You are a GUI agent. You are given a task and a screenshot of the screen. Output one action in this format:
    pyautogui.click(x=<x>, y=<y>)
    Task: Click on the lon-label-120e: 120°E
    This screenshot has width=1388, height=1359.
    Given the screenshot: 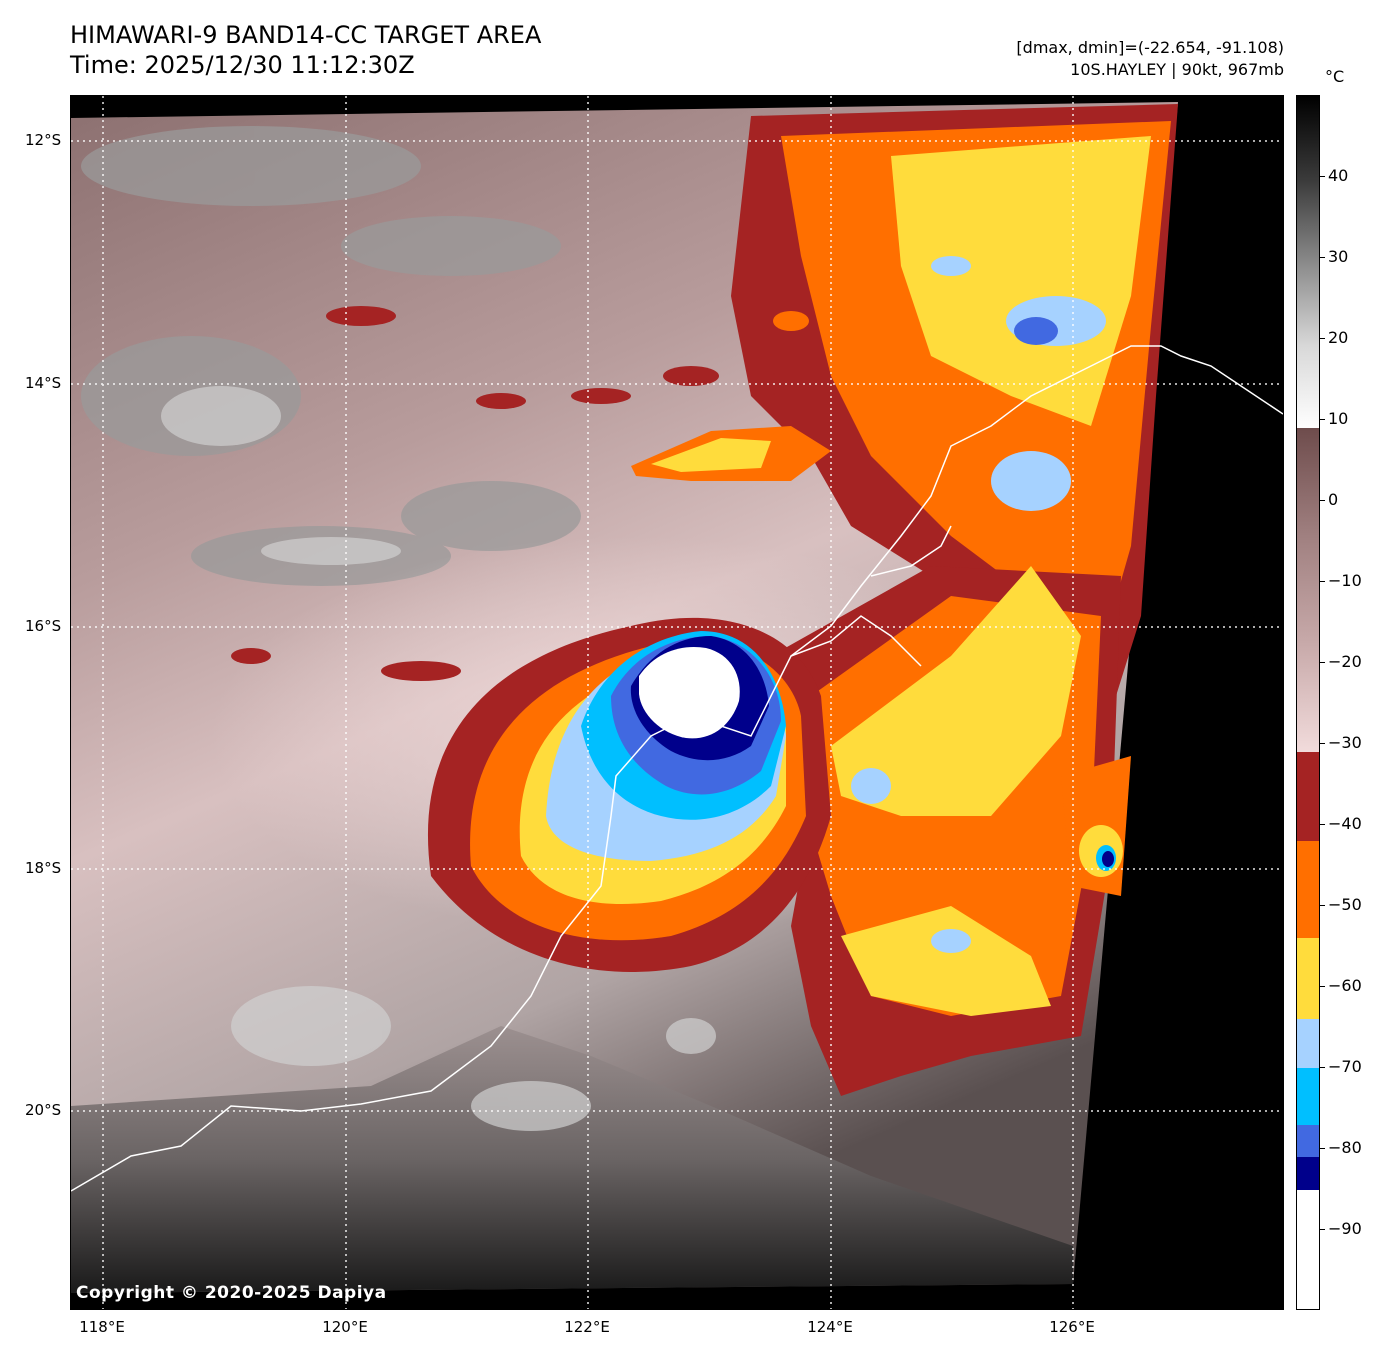 What is the action you would take?
    pyautogui.click(x=345, y=1327)
    